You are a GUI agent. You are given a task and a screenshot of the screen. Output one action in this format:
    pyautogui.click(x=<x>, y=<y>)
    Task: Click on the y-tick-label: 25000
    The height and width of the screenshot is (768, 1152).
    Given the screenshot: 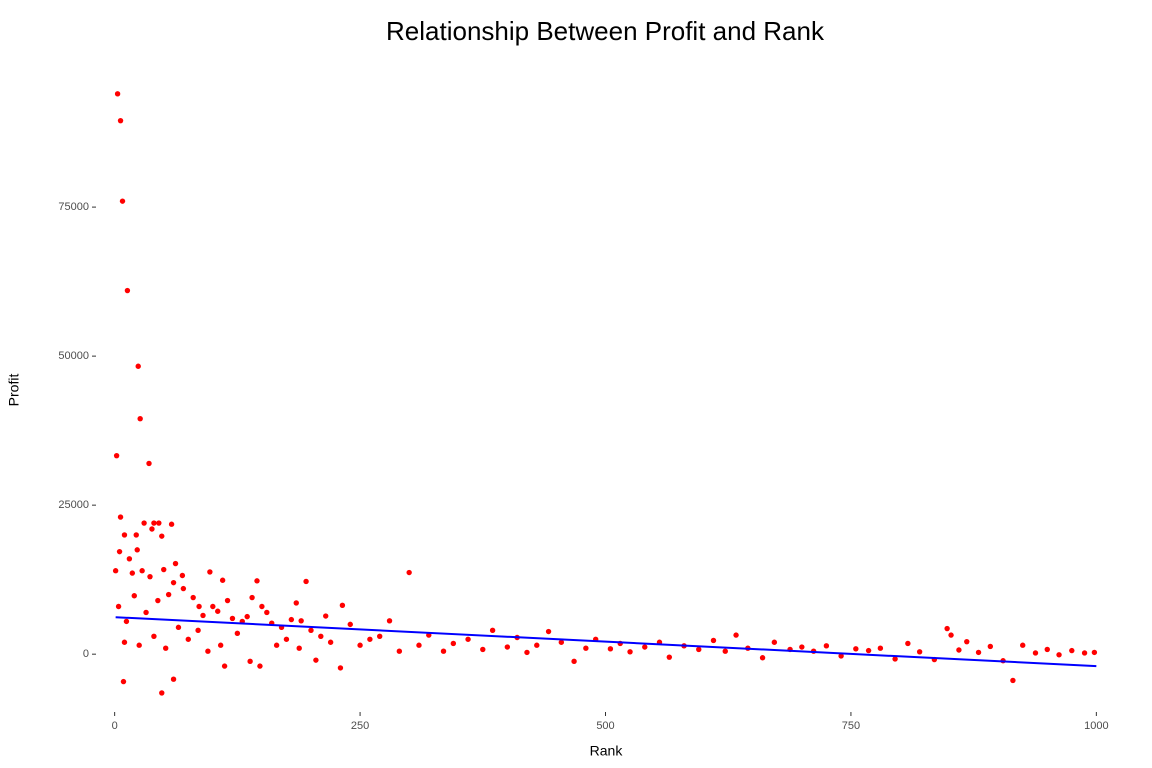 What is the action you would take?
    pyautogui.click(x=73, y=505)
    